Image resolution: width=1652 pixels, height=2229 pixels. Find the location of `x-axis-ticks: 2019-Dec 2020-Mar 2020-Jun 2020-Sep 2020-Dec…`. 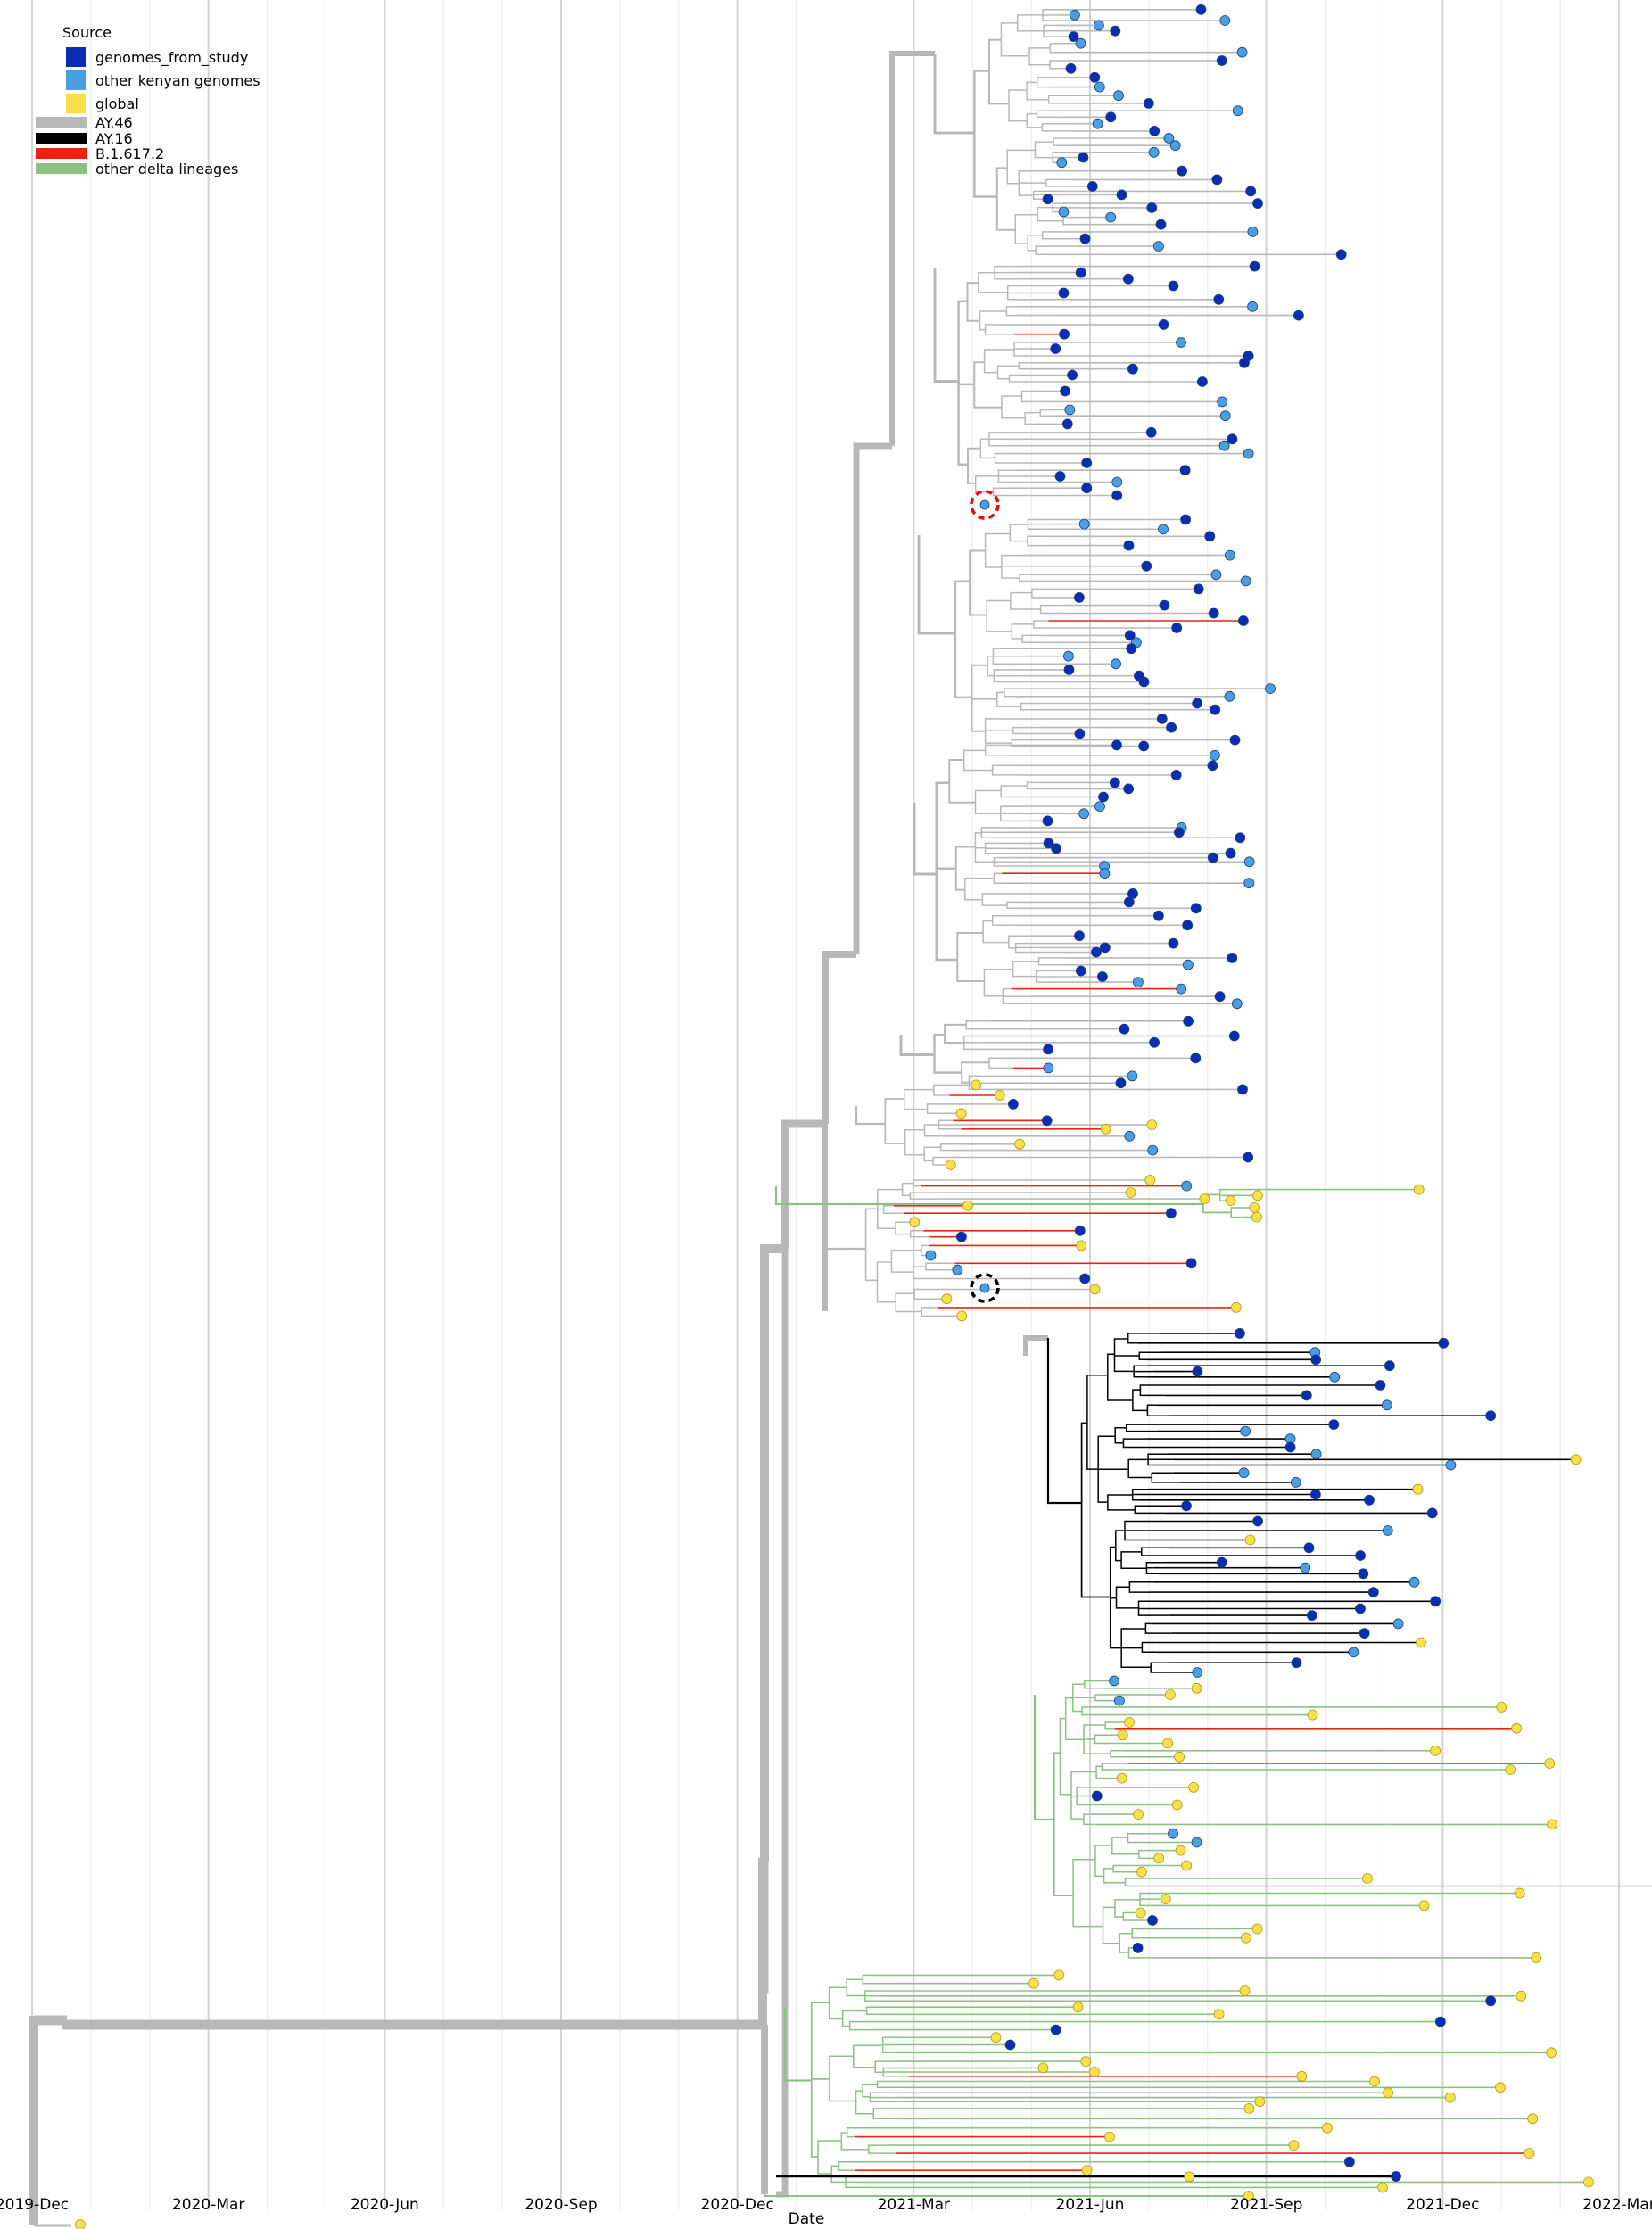

x-axis-ticks: 2019-Dec 2020-Mar 2020-Jun 2020-Sep 2020-Dec… is located at coordinates (826, 2205).